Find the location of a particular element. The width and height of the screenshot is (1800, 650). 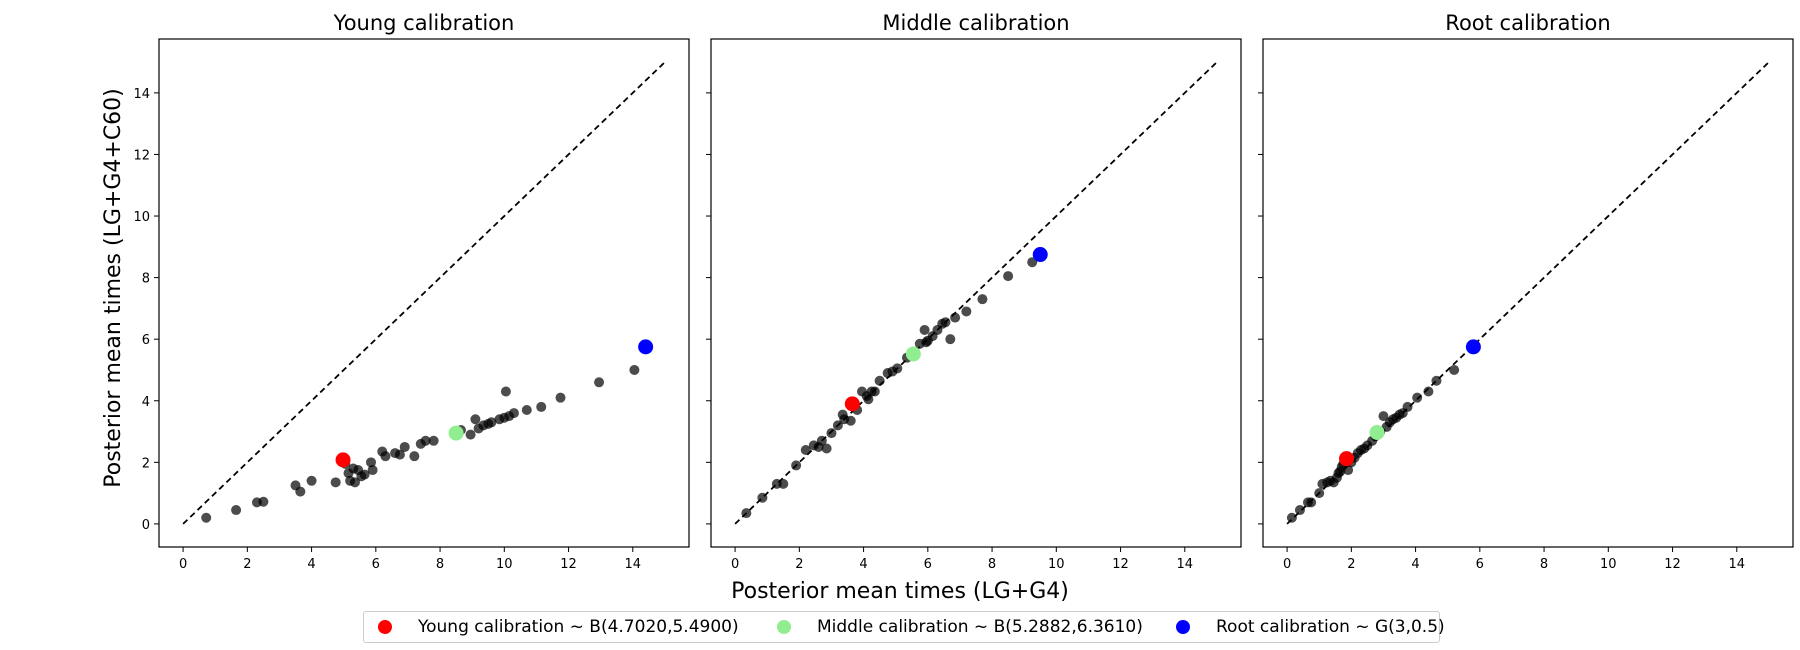

legend-marker-middle is located at coordinates (784, 627).